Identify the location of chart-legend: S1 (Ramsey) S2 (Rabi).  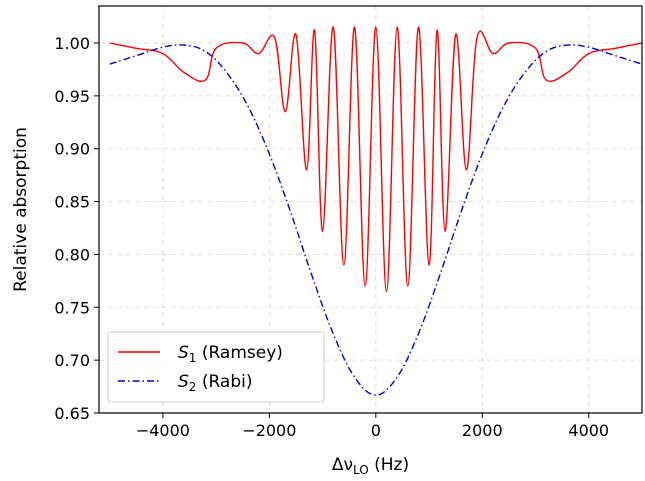
(216, 367).